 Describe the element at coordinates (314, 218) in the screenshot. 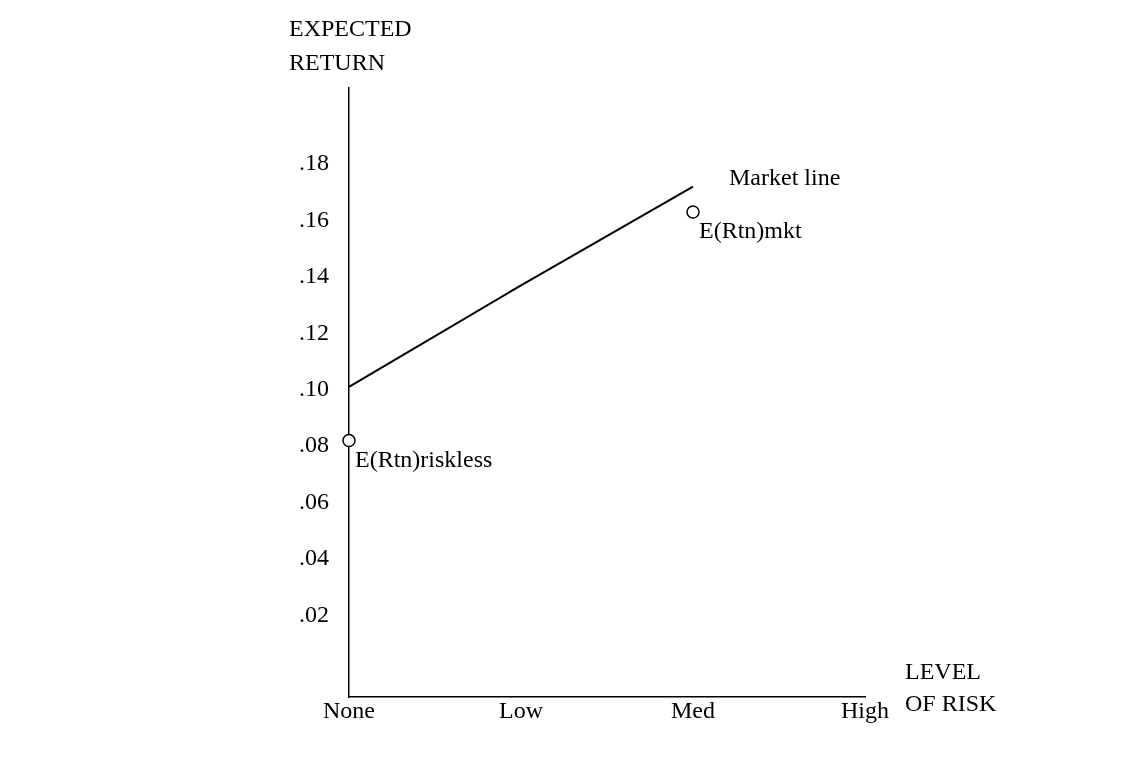

I see `y-tick-label: .16` at that location.